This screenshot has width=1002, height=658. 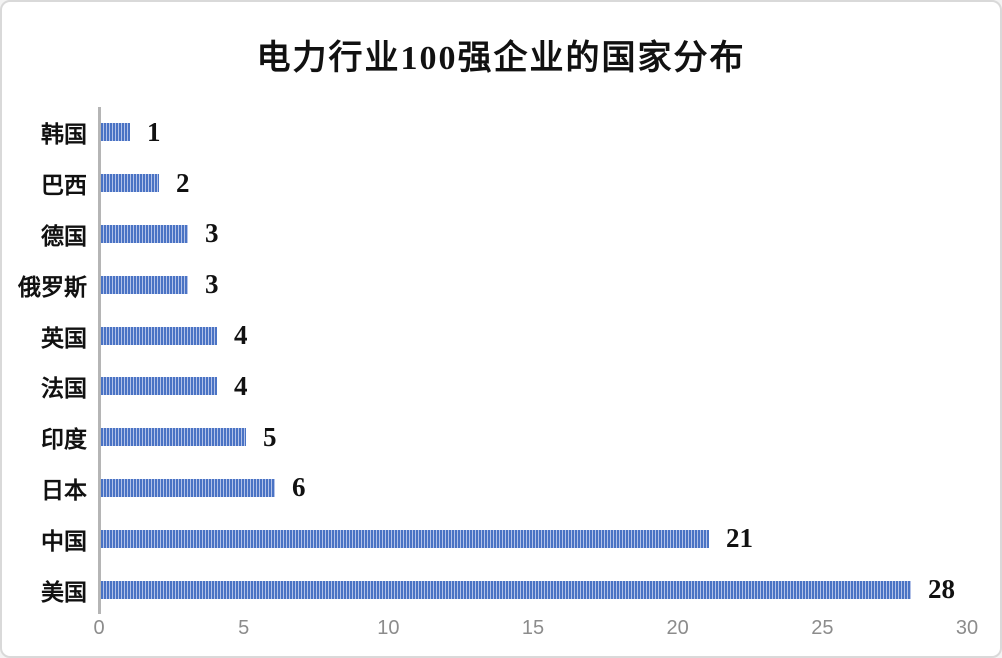 I want to click on category-label: 德国, so click(x=64, y=236).